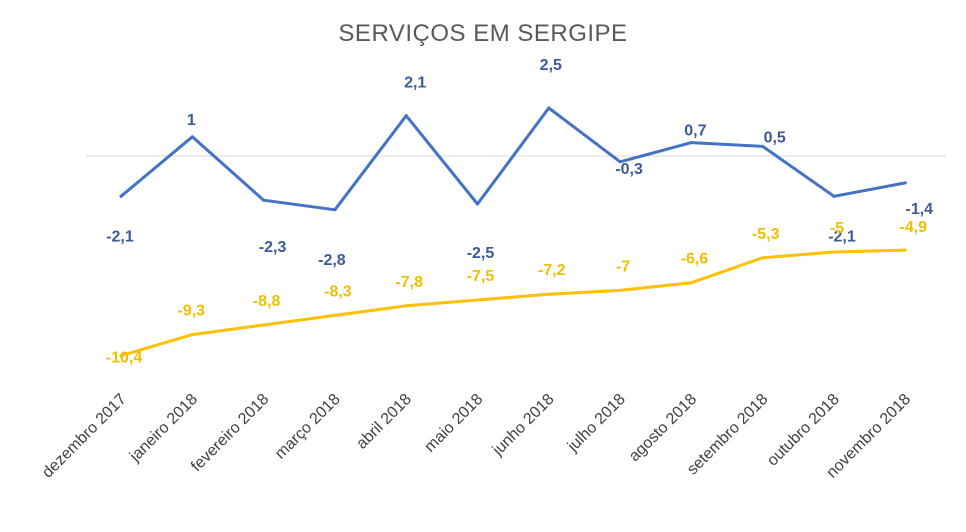 The width and height of the screenshot is (966, 532). Describe the element at coordinates (523, 425) in the screenshot. I see `x-tick-label: junho 2018` at that location.